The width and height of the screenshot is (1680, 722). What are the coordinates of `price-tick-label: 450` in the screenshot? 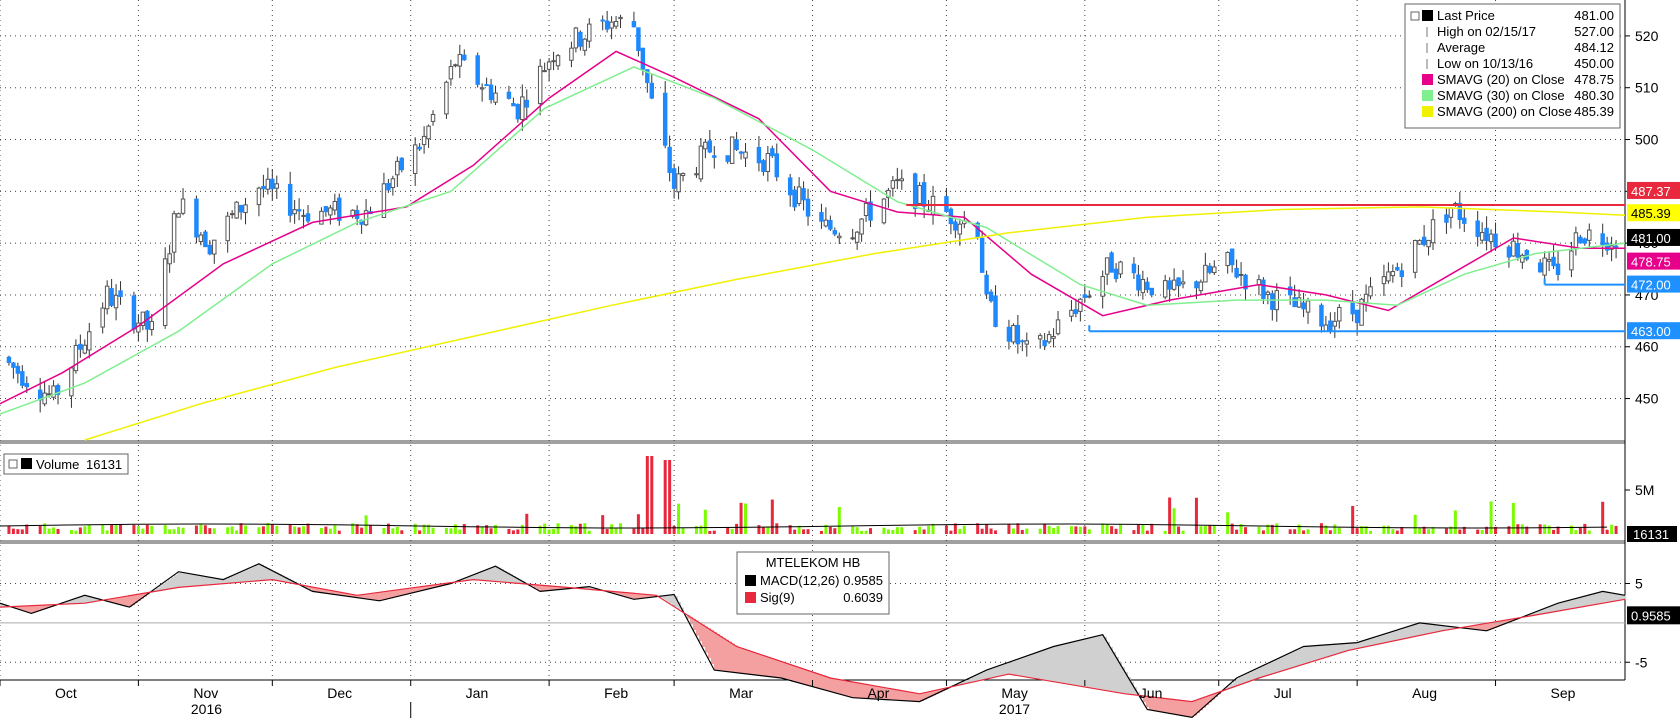 It's located at (1647, 399).